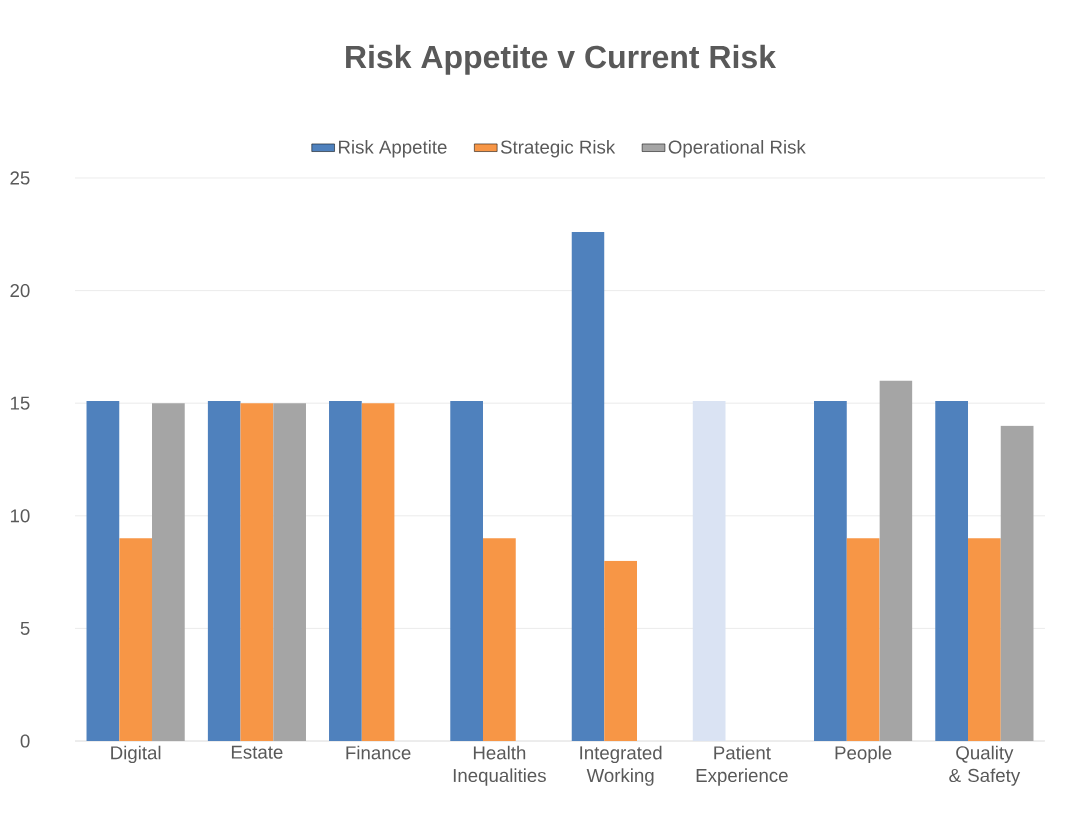 Image resolution: width=1069 pixels, height=825 pixels. I want to click on x-tick-label: Quality & Safety, so click(985, 765).